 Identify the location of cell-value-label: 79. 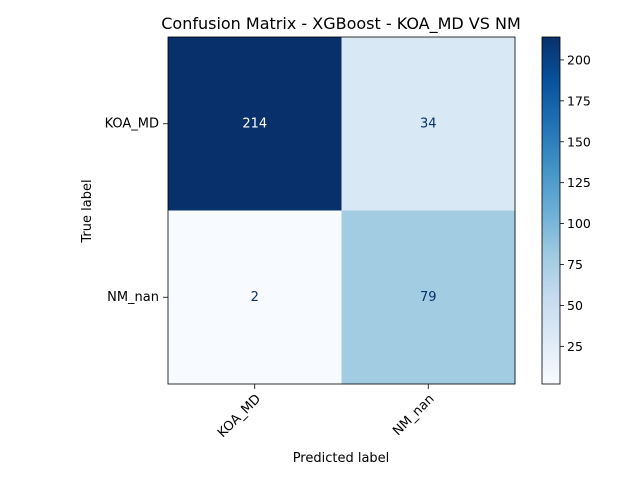
(428, 297).